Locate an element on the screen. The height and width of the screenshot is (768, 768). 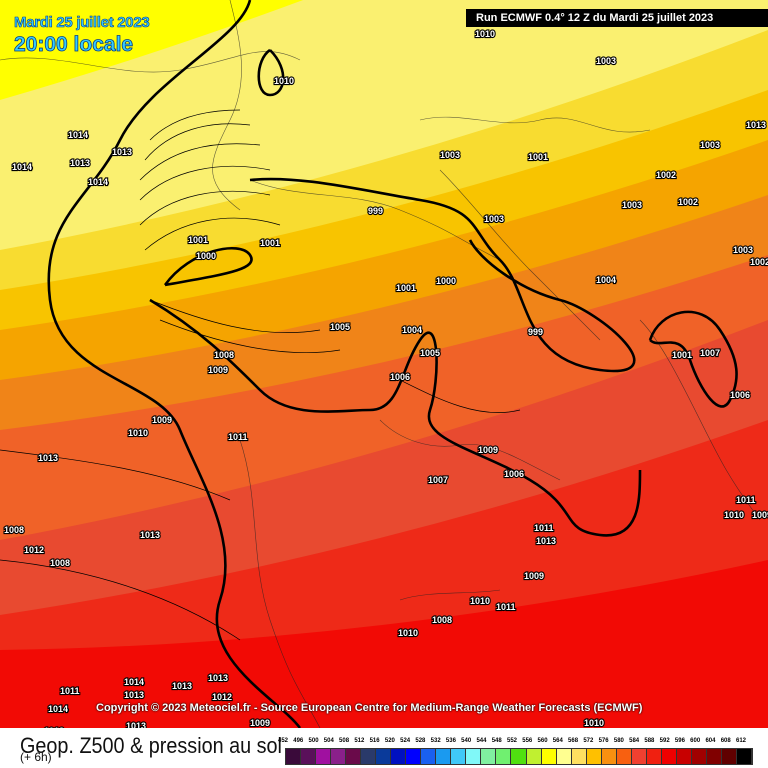
legend-label: 512 is located at coordinates (359, 741).